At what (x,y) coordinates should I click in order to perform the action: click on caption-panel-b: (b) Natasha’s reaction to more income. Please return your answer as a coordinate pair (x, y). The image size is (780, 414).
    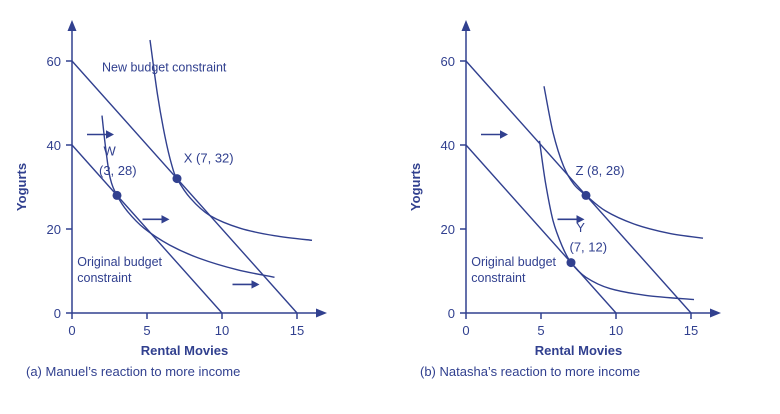
    Looking at the image, I should click on (530, 371).